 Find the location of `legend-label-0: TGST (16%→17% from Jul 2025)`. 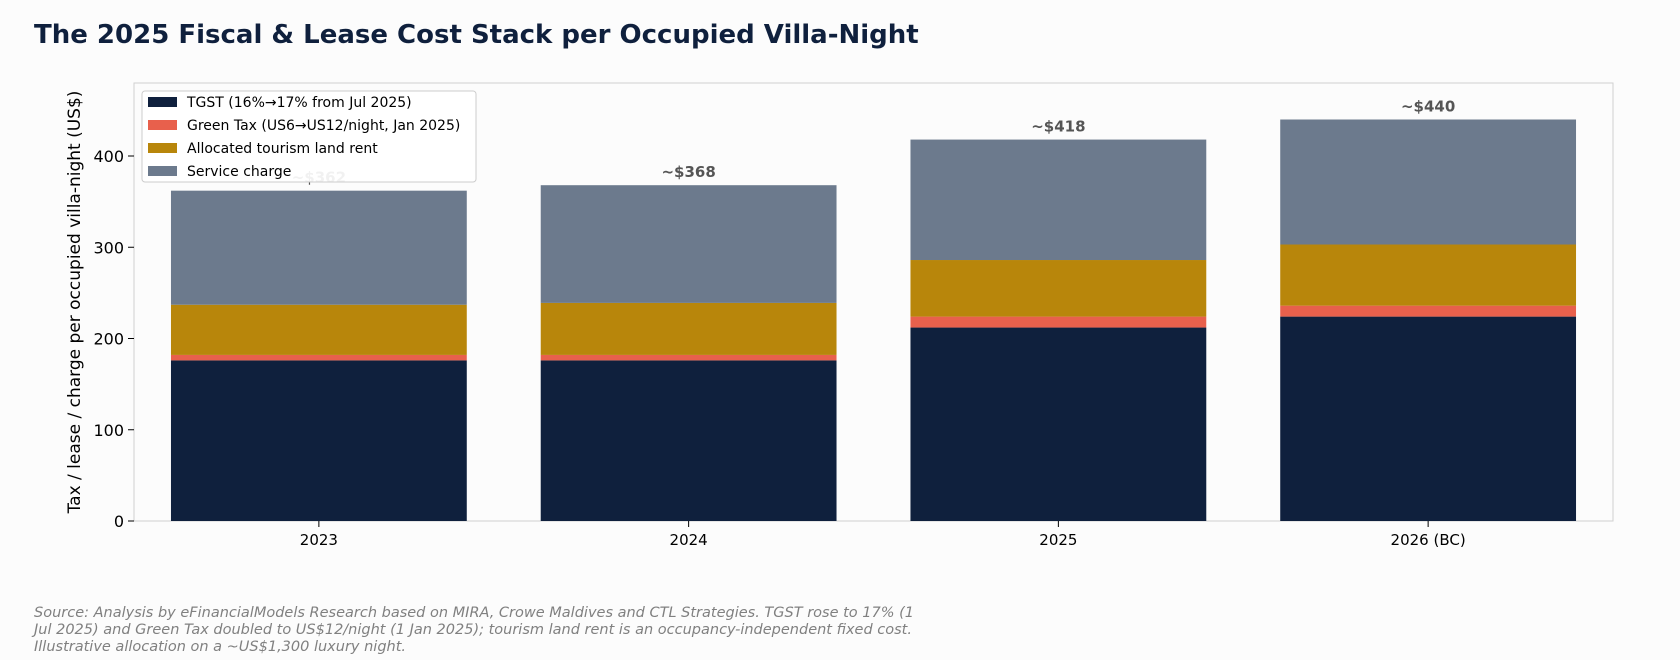

legend-label-0: TGST (16%→17% from Jul 2025) is located at coordinates (299, 103).